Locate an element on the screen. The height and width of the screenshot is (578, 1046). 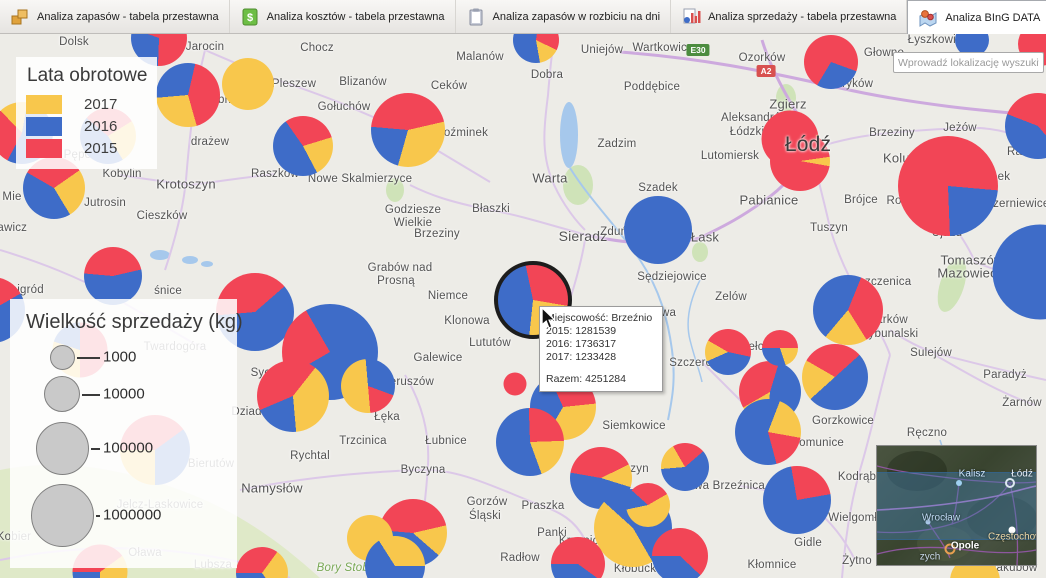
tab-label: Analiza BInG DATA is located at coordinates (993, 17).